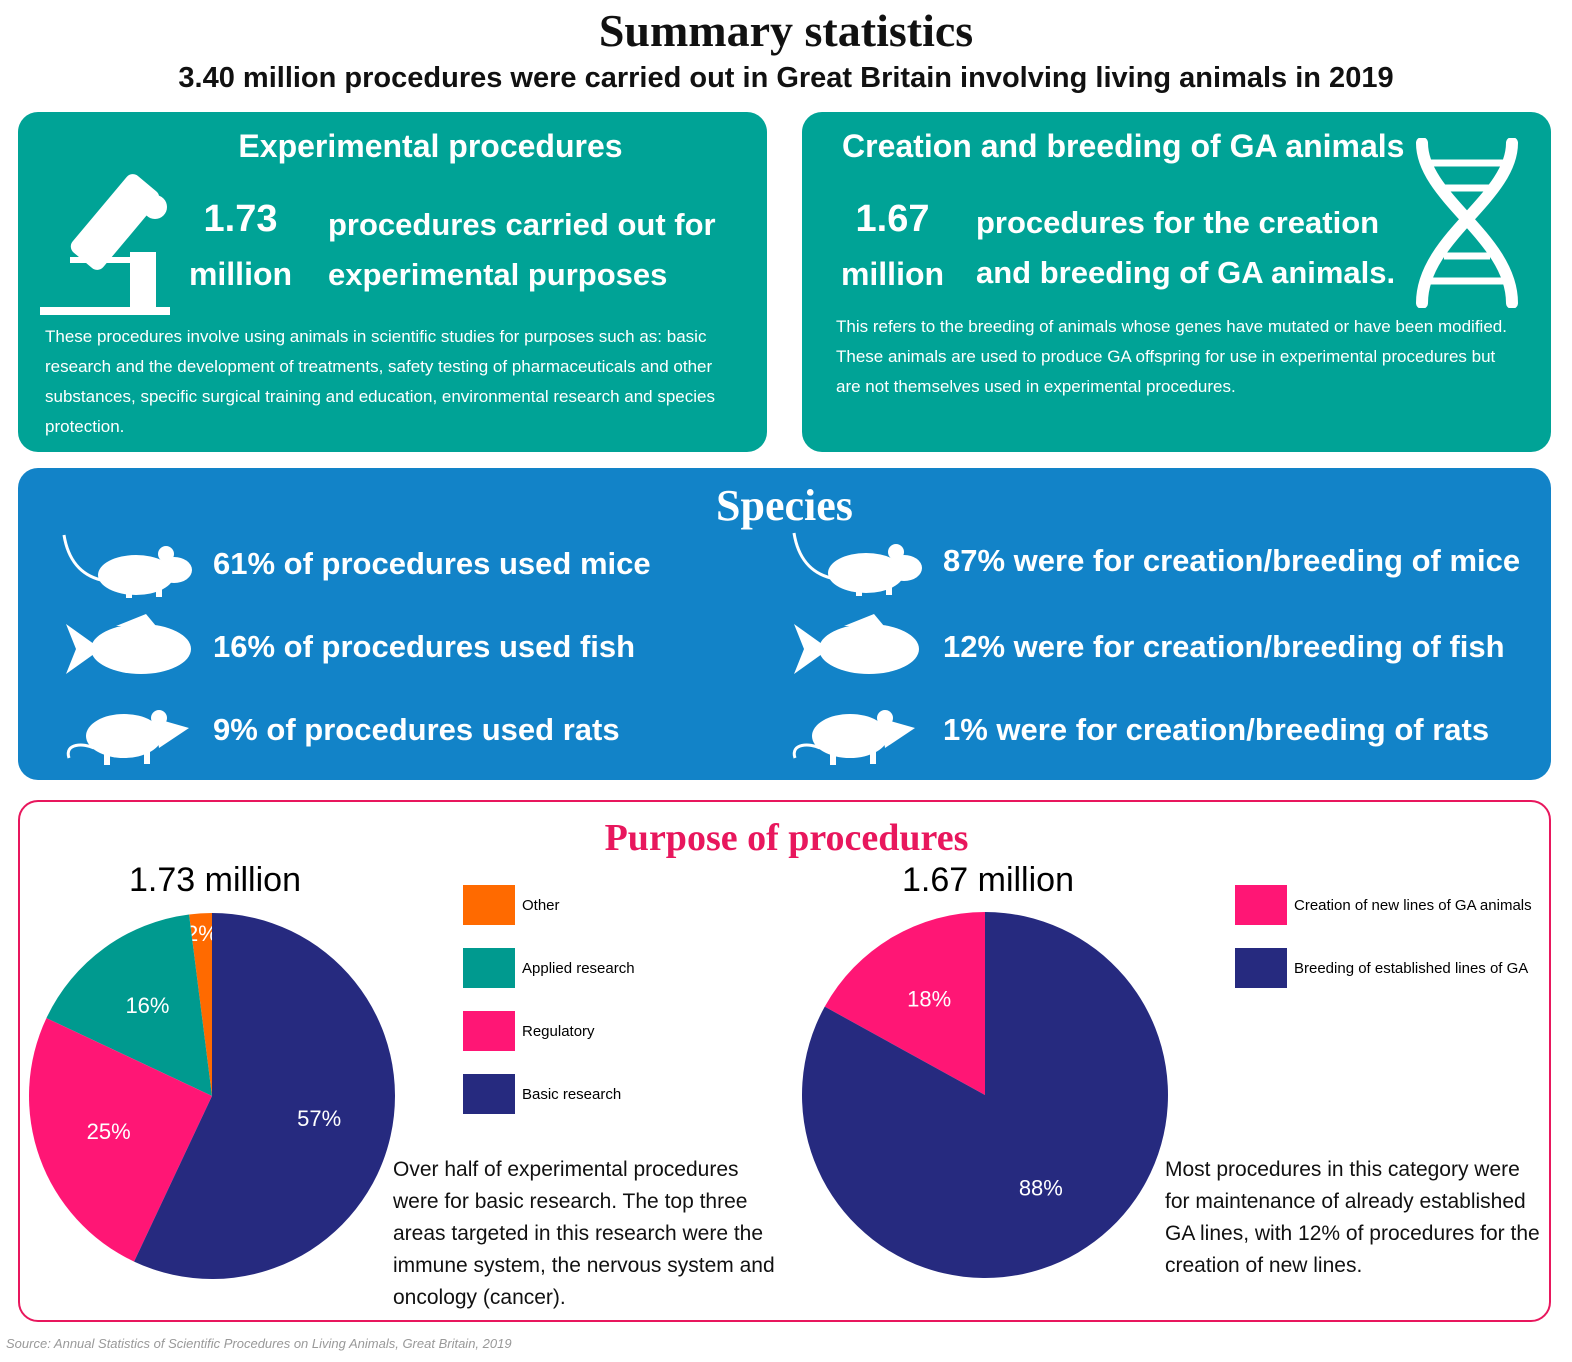  What do you see at coordinates (786, 838) in the screenshot?
I see `heading: Purpose of procedures` at bounding box center [786, 838].